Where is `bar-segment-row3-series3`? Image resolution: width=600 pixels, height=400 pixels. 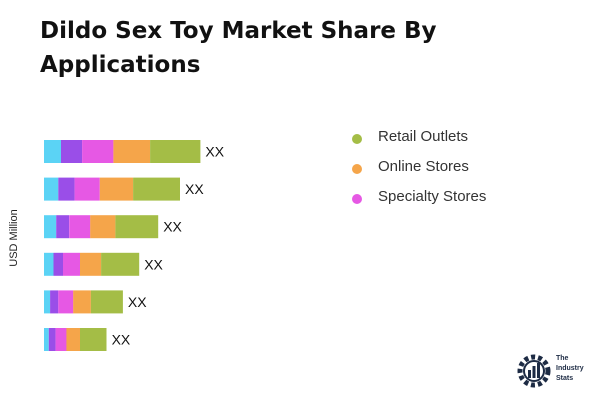 bar-segment-row3-series3 is located at coordinates (80, 227).